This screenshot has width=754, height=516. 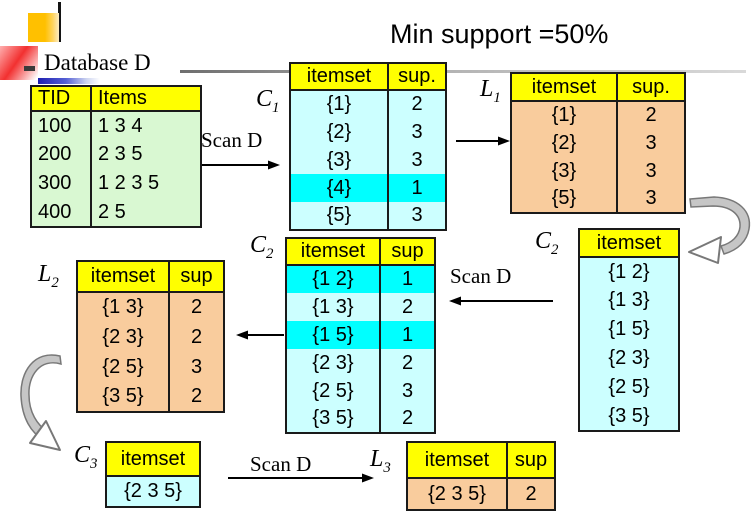 I want to click on curved-arrow-l2-to-c3-icon, so click(x=41, y=402).